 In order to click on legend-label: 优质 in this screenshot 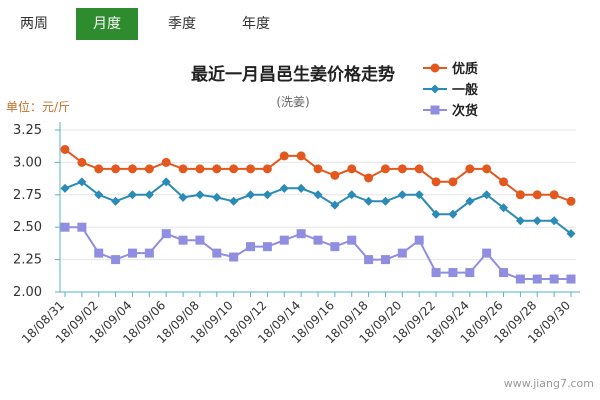, I will do `click(465, 69)`.